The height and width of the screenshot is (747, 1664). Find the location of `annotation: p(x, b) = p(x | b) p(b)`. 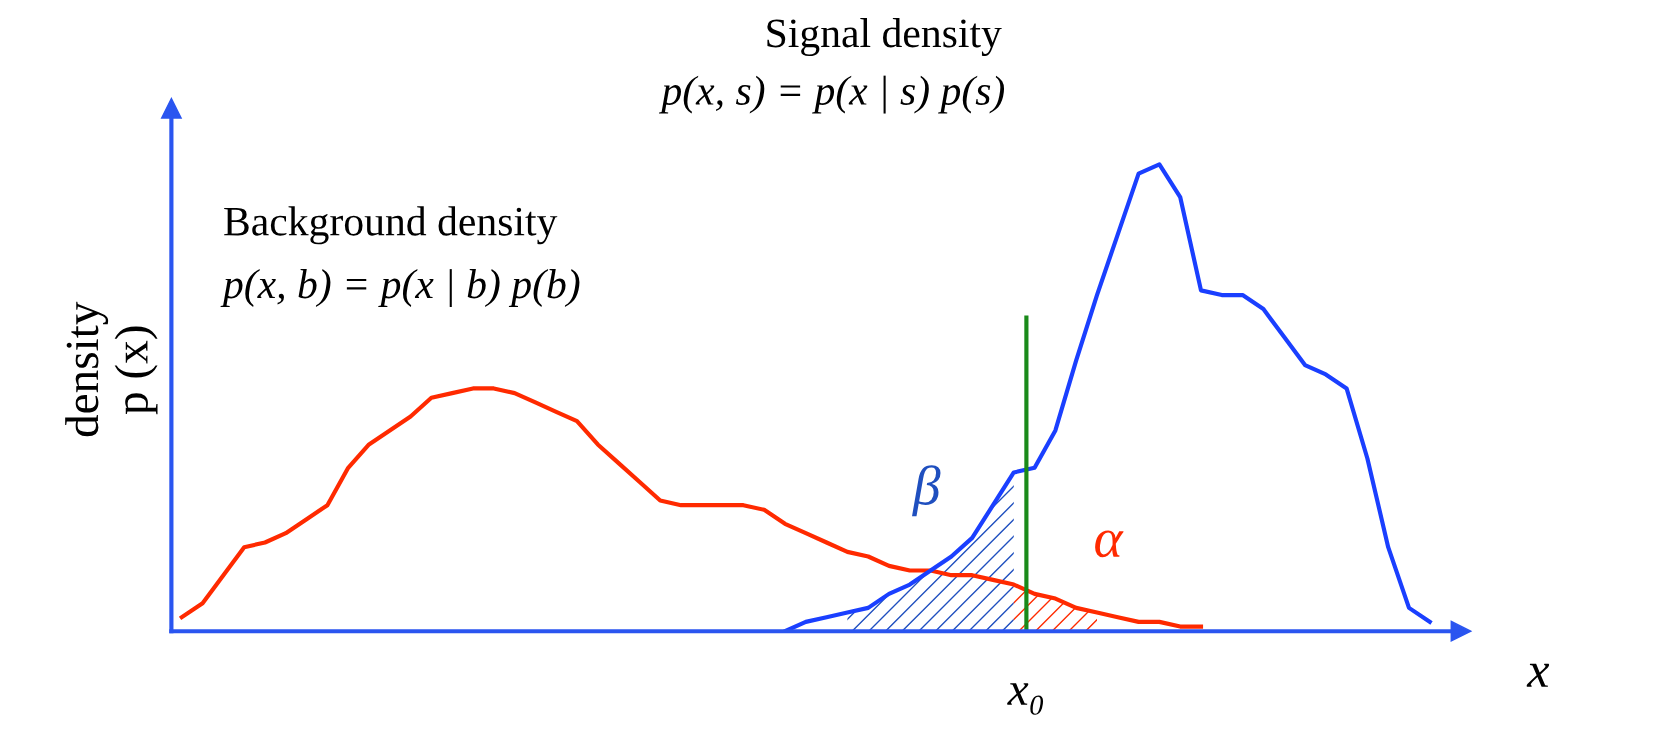

annotation: p(x, b) = p(x | b) p(b) is located at coordinates (400, 288).